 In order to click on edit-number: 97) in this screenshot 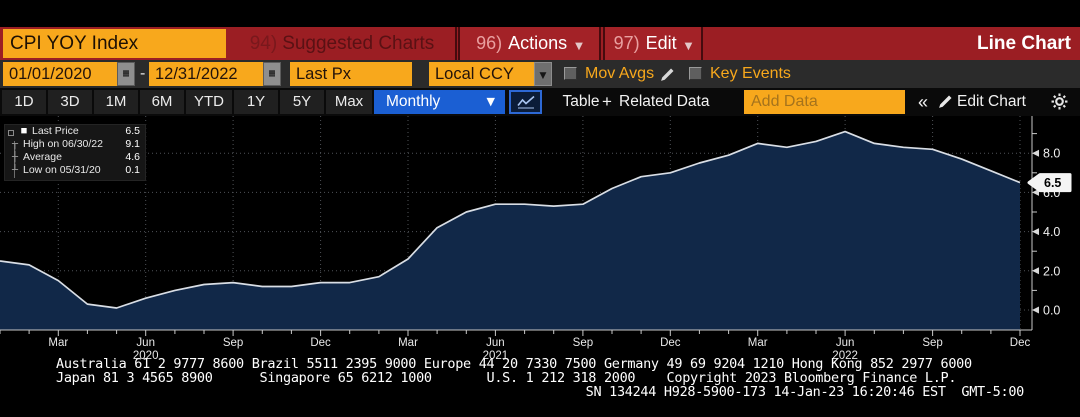, I will do `click(626, 43)`.